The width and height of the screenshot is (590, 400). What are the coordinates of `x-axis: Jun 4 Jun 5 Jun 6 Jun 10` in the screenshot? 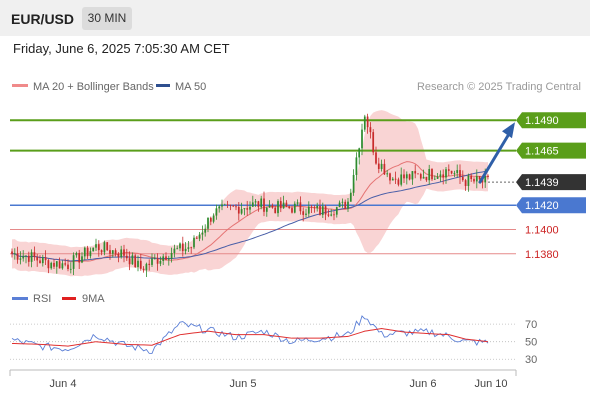 It's located at (279, 384).